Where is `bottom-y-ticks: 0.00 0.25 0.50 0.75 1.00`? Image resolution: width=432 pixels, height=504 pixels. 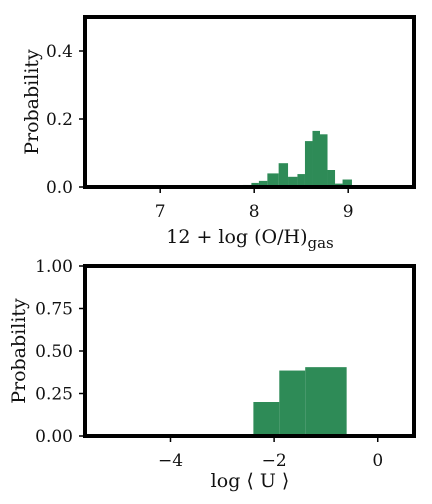 bottom-y-ticks: 0.00 0.25 0.50 0.75 1.00 is located at coordinates (60, 352).